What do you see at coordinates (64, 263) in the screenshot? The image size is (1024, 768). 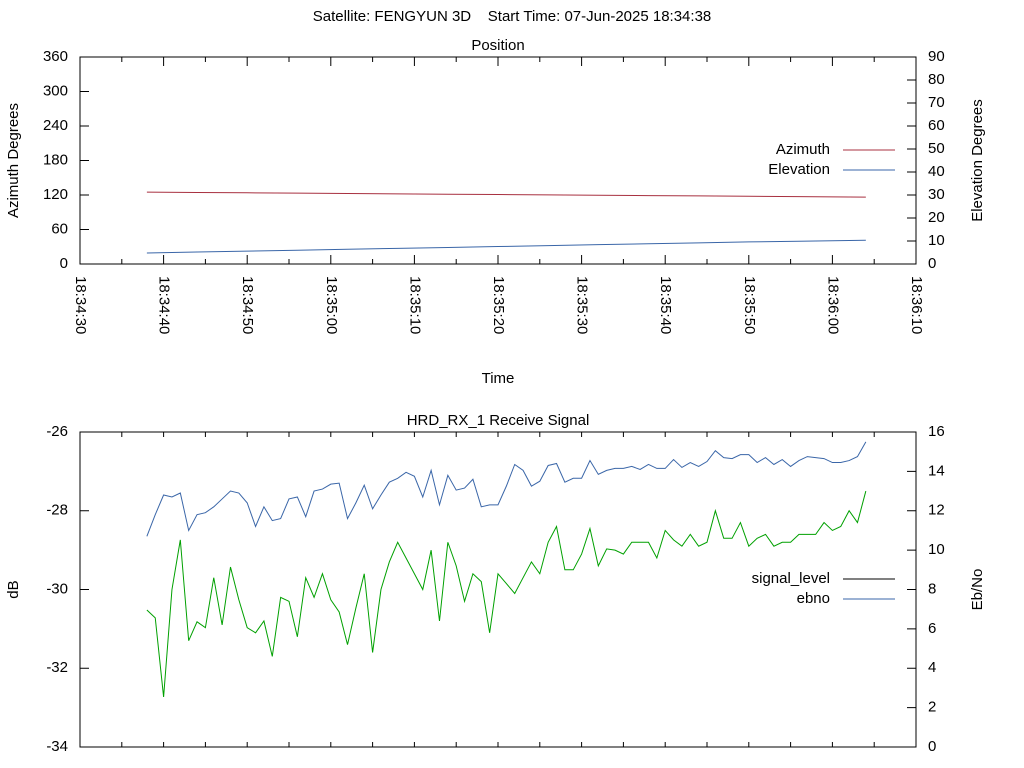 I see `y-tick-label: 0` at bounding box center [64, 263].